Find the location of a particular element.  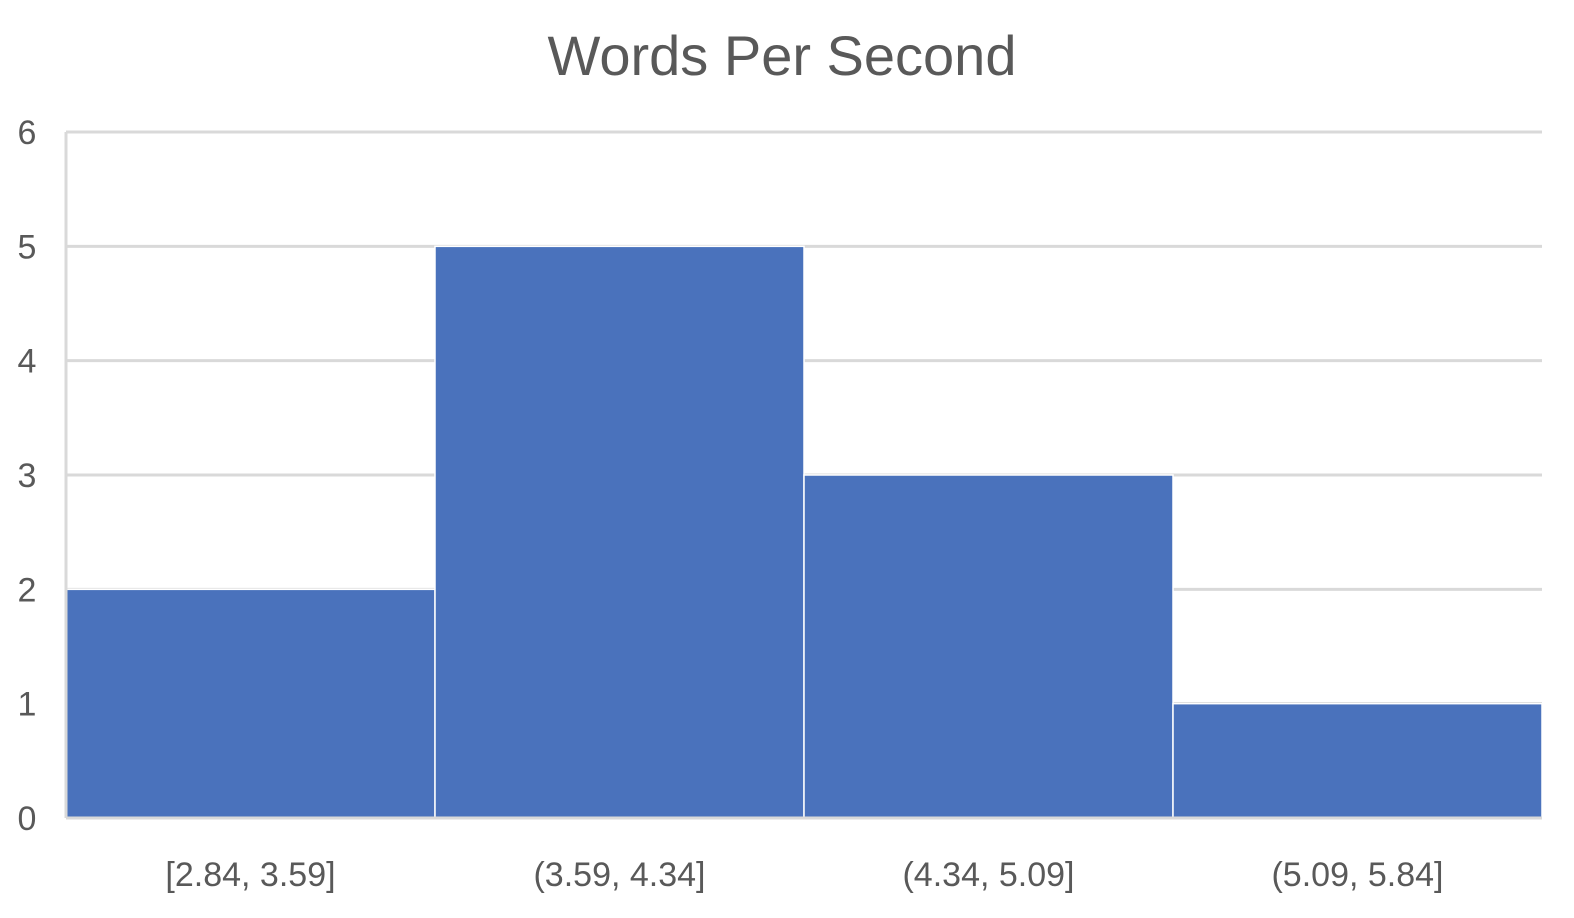

y-tick-label: 1 is located at coordinates (27, 705).